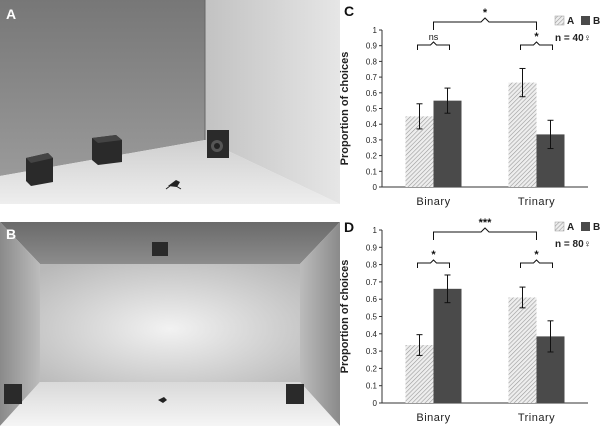 This screenshot has height=429, width=600. I want to click on c1-y-tick-label: 0.6, so click(372, 299).